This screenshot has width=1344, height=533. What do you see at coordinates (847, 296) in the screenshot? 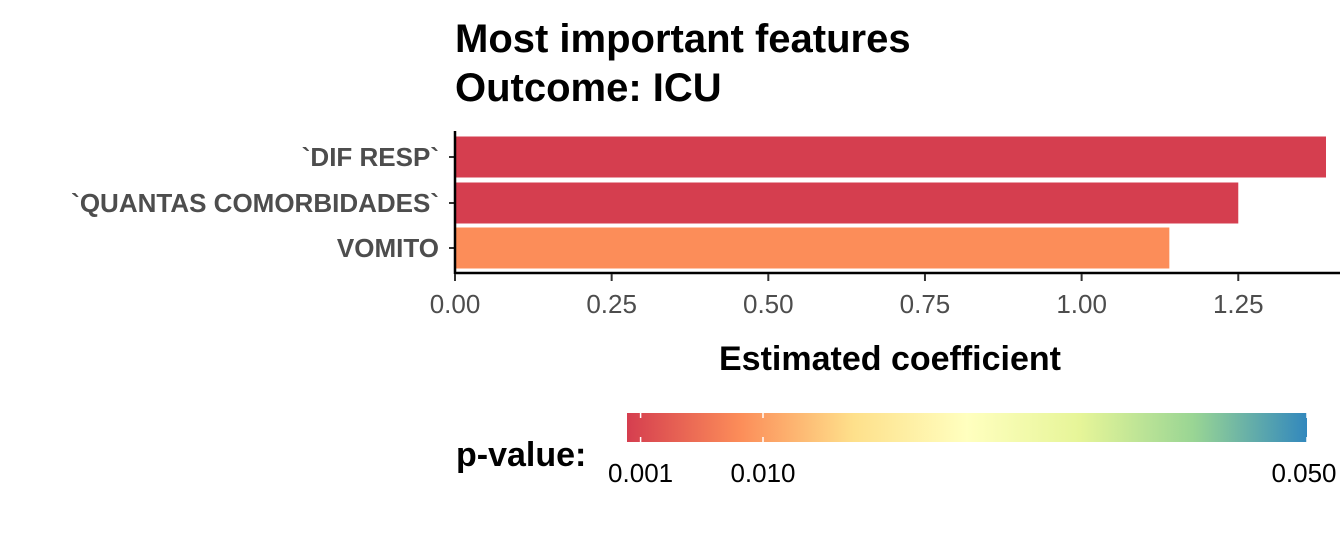
I see `x-axis-ticks: 0.00 0.25 0.50 0.75 1.00 1.25` at bounding box center [847, 296].